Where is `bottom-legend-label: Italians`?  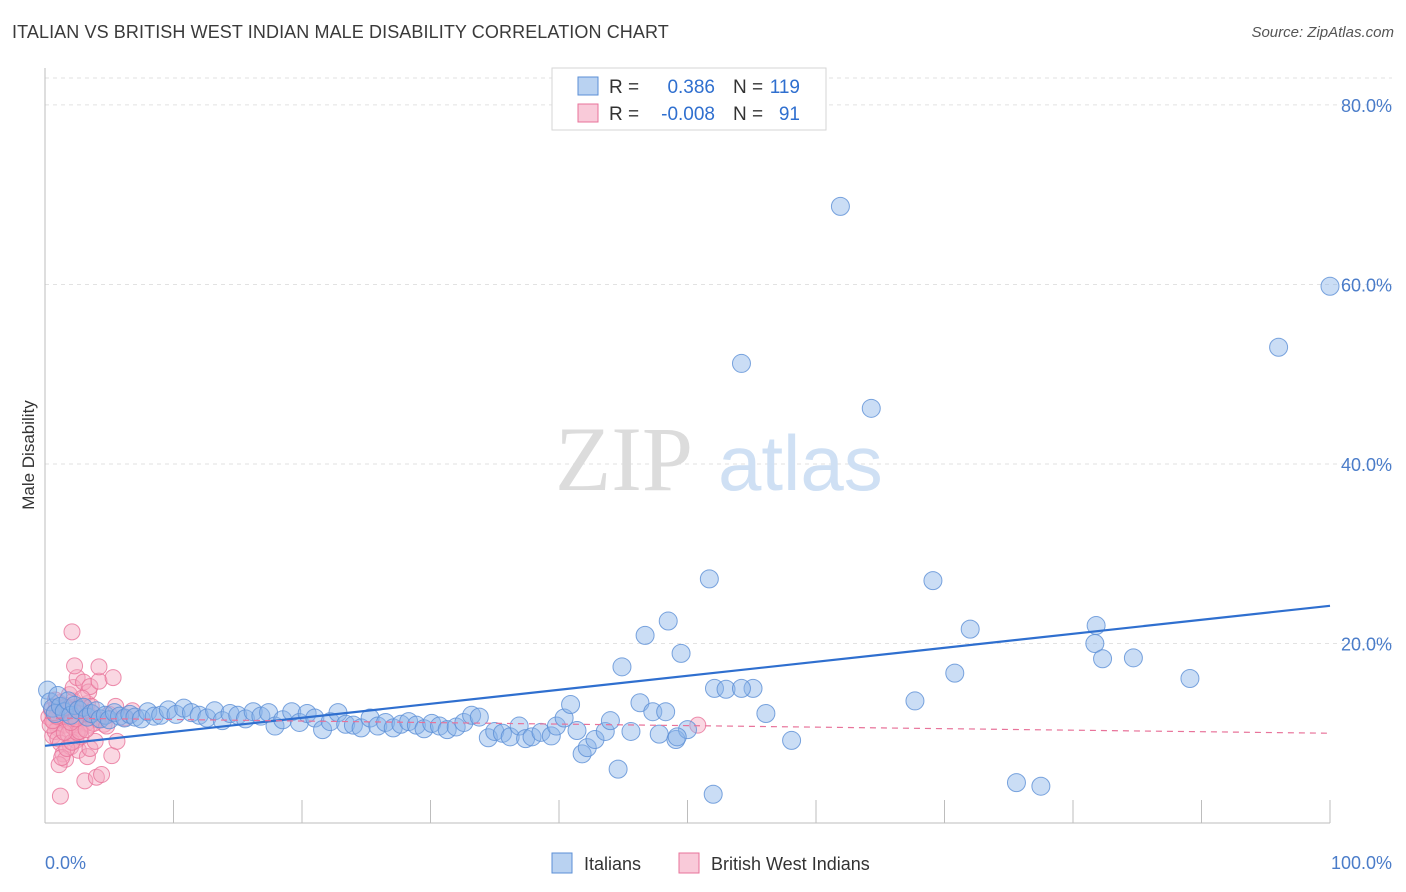 bottom-legend-label: Italians is located at coordinates (612, 864).